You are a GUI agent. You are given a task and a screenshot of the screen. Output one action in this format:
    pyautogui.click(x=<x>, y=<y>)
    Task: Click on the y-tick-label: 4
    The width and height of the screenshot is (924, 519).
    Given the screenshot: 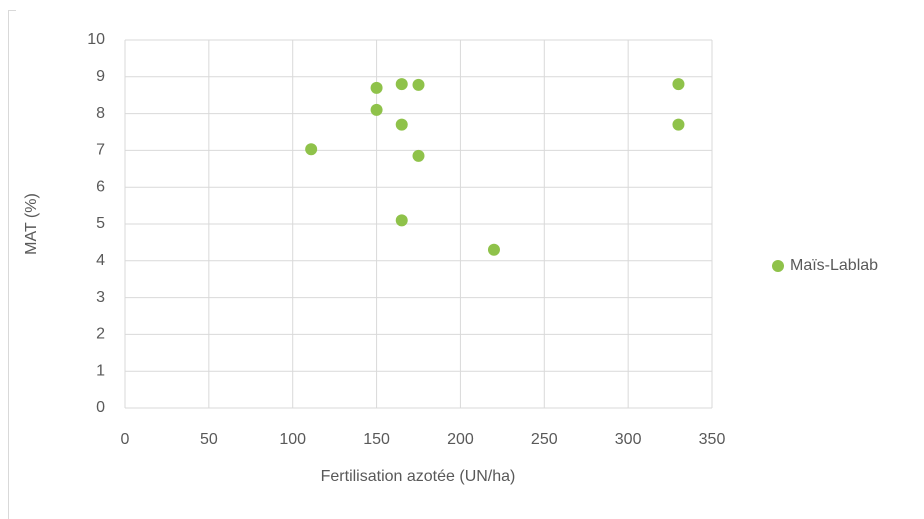 What is the action you would take?
    pyautogui.click(x=100, y=260)
    